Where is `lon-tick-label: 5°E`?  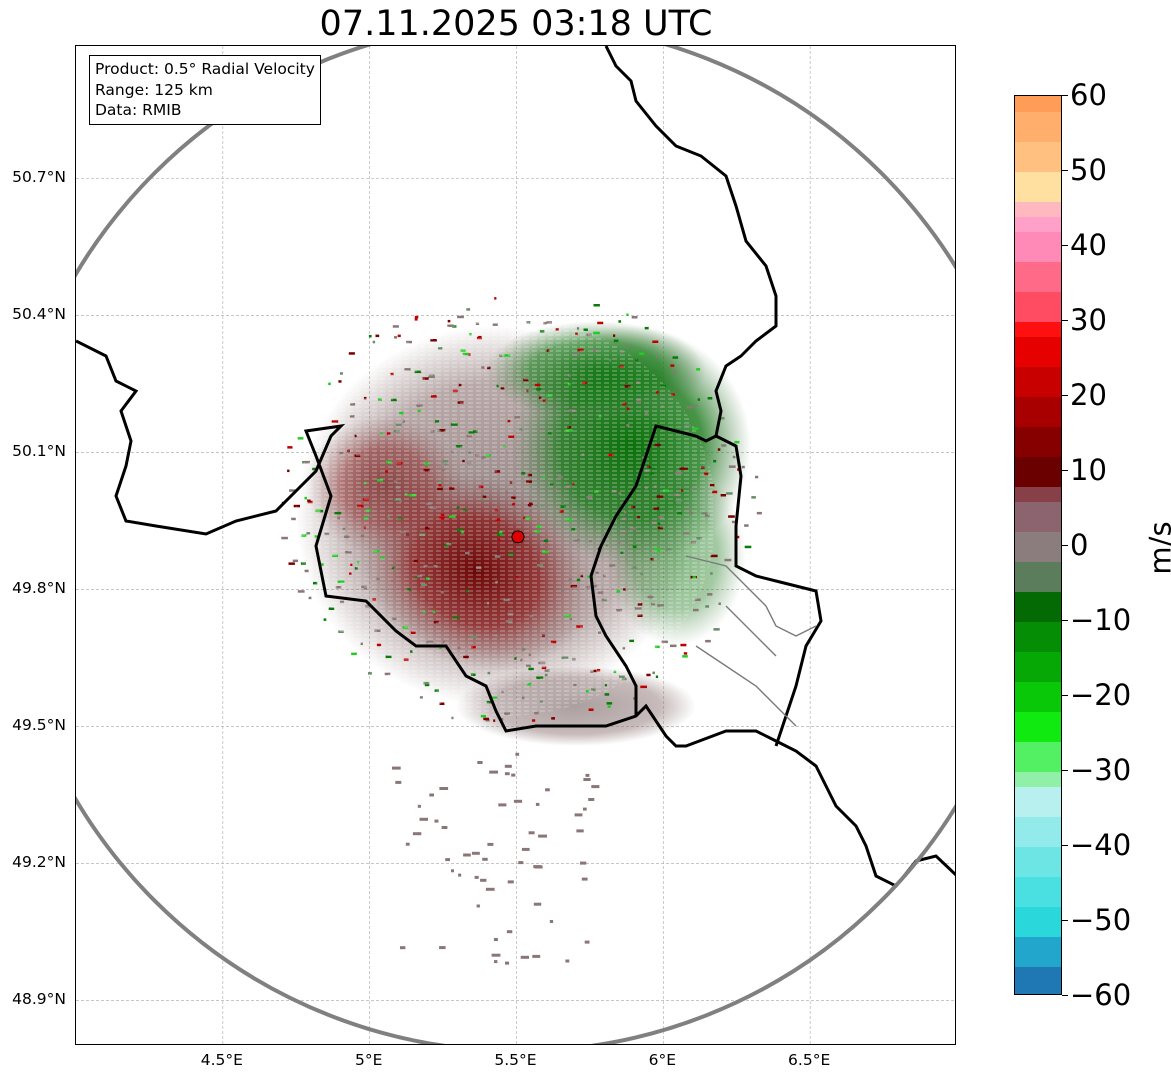 lon-tick-label: 5°E is located at coordinates (368, 1060).